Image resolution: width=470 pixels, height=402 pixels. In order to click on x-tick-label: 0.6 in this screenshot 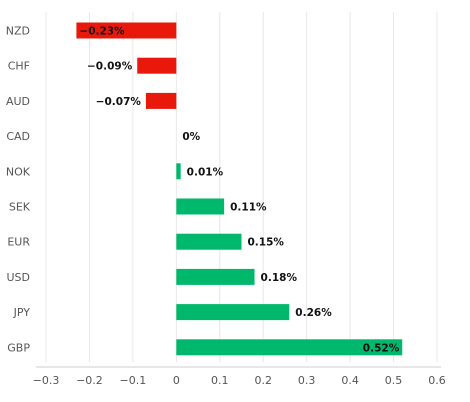, I will do `click(437, 380)`.